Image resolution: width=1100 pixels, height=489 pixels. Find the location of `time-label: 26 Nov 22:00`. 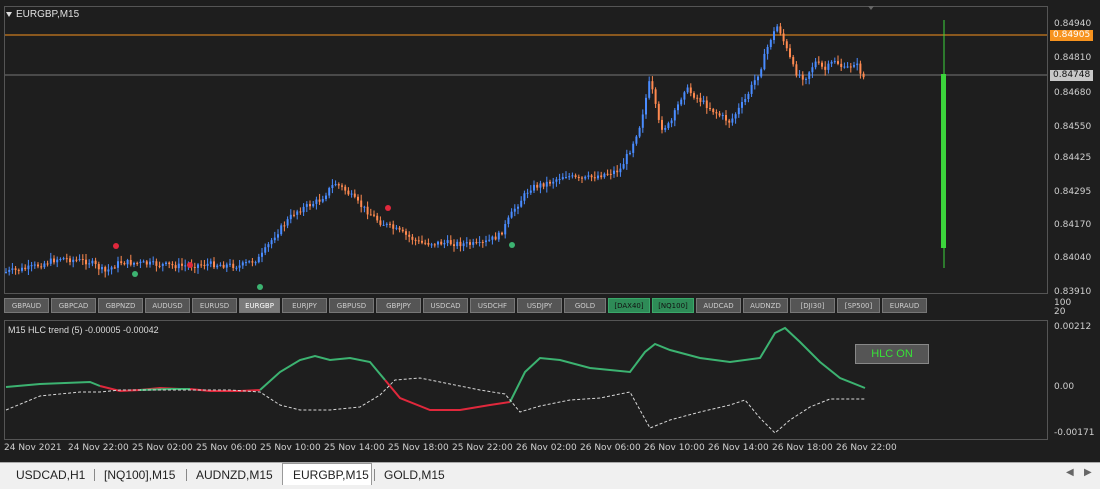

time-label: 26 Nov 22:00 is located at coordinates (866, 448).